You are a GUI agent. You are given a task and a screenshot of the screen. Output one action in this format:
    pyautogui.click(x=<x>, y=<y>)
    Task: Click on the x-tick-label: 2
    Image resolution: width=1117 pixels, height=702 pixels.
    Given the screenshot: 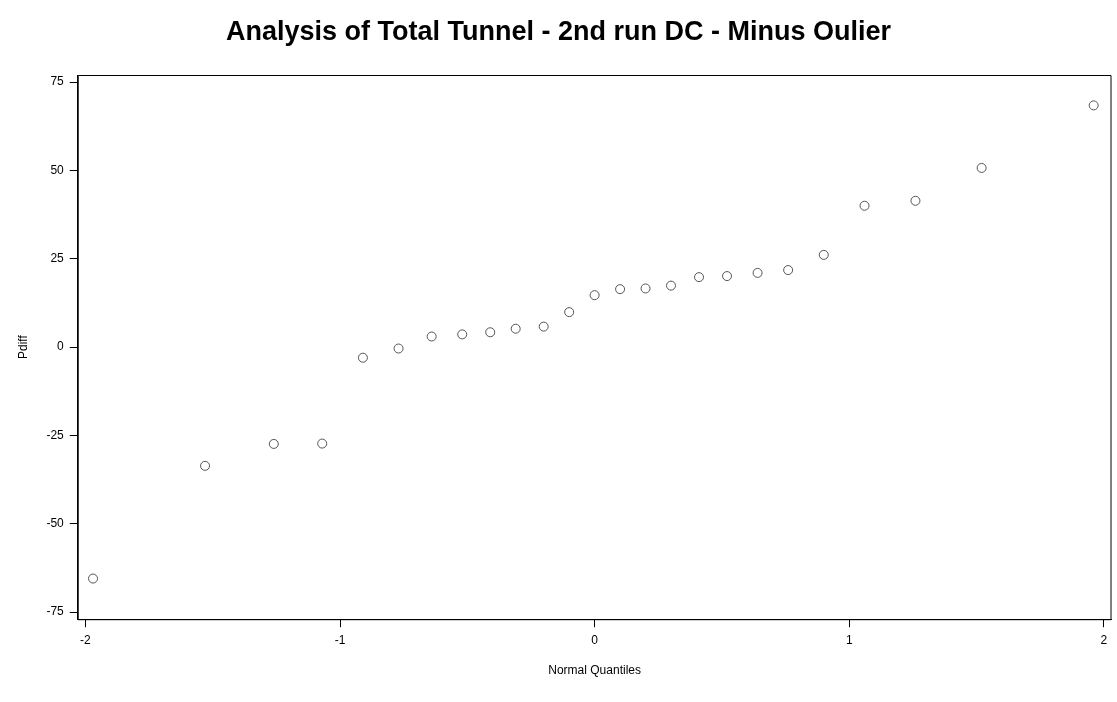 What is the action you would take?
    pyautogui.click(x=1104, y=639)
    